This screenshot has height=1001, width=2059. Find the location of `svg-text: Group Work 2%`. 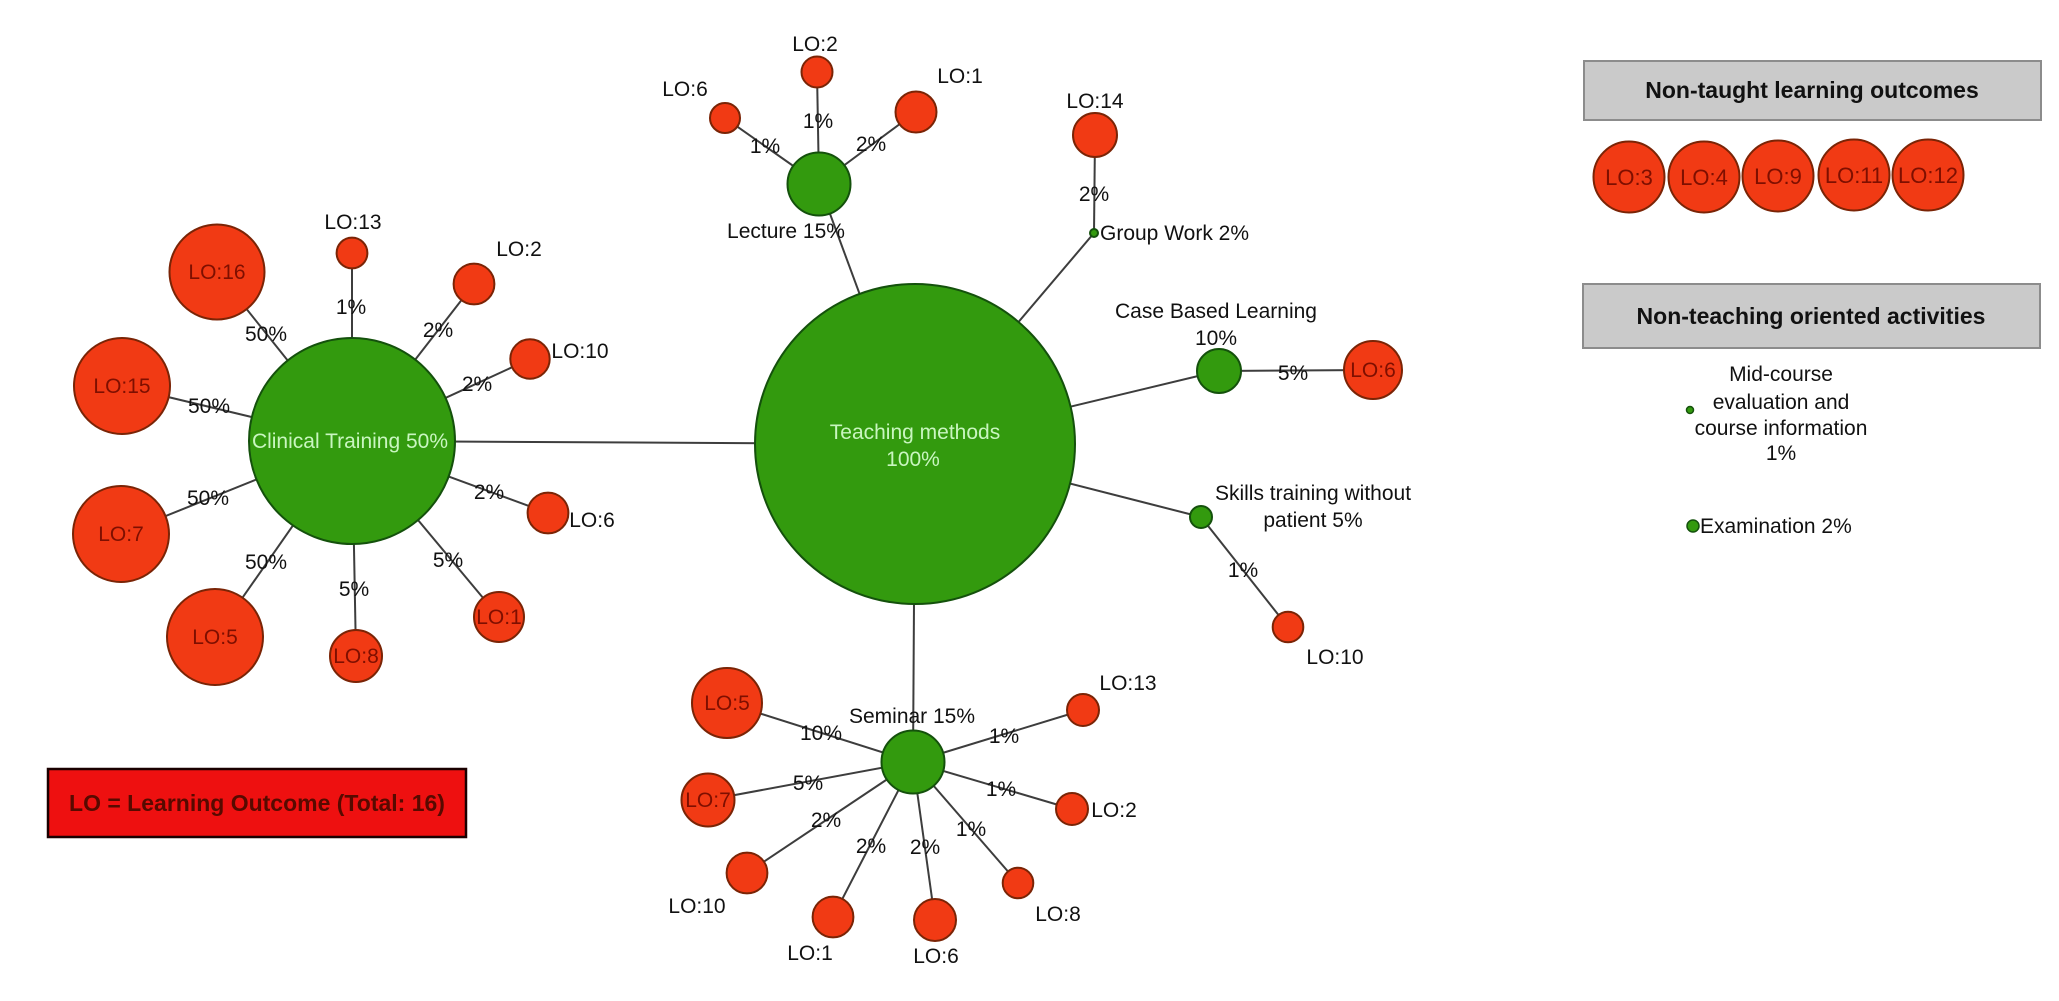

svg-text: Group Work 2% is located at coordinates (1174, 233).